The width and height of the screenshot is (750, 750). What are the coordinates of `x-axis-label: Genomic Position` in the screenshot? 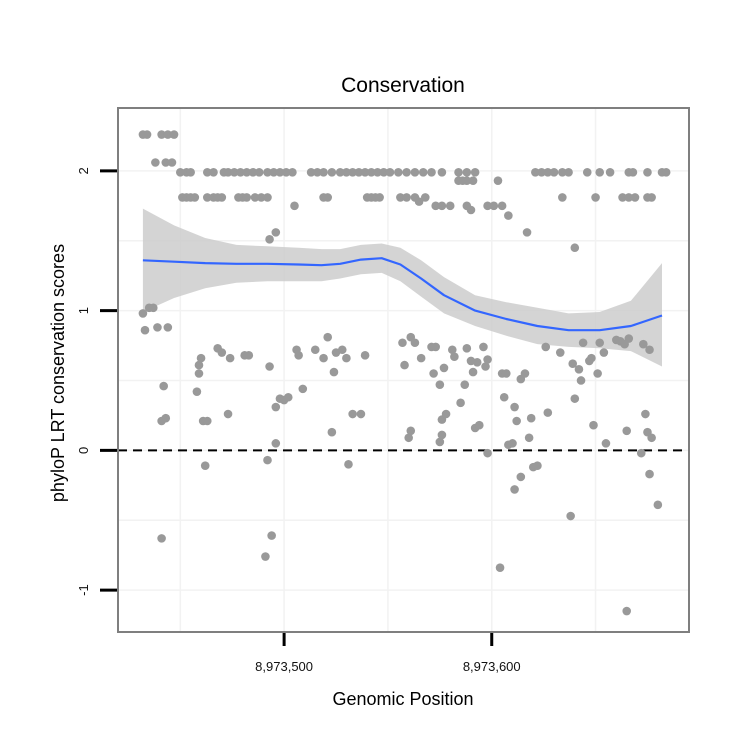 It's located at (402, 699).